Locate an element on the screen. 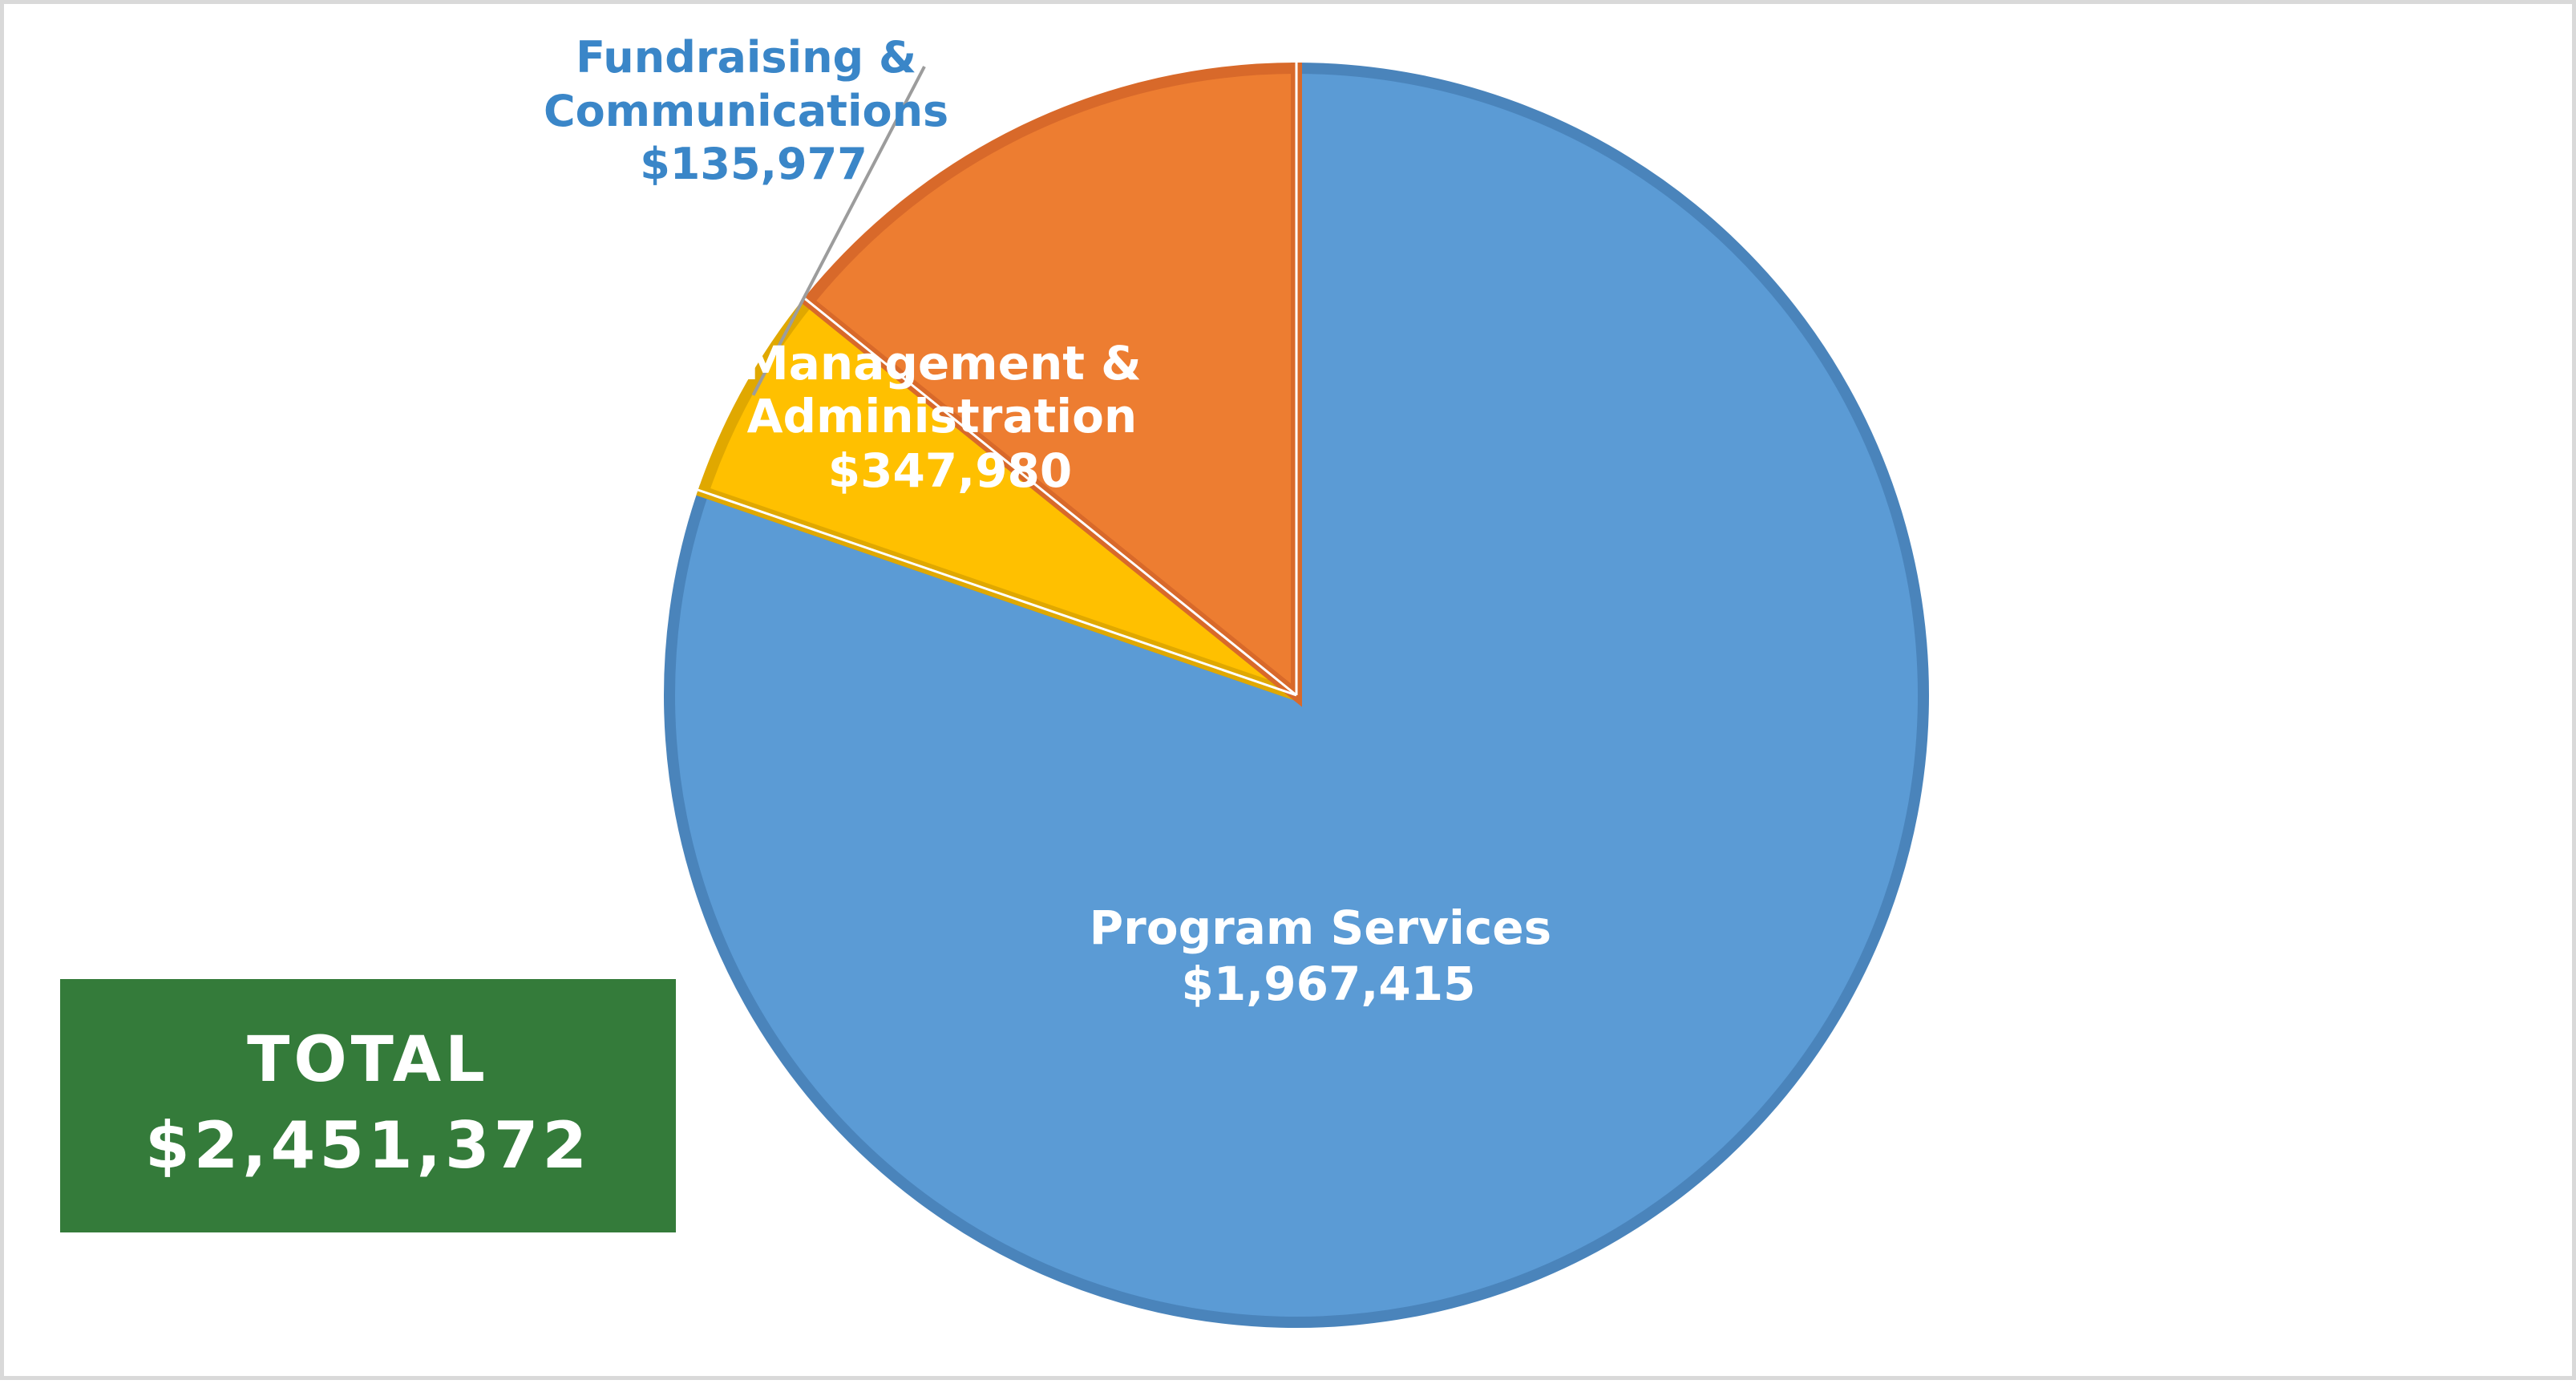 This screenshot has height=1384, width=2576. slice-name-management-line-1: Management & is located at coordinates (942, 363).